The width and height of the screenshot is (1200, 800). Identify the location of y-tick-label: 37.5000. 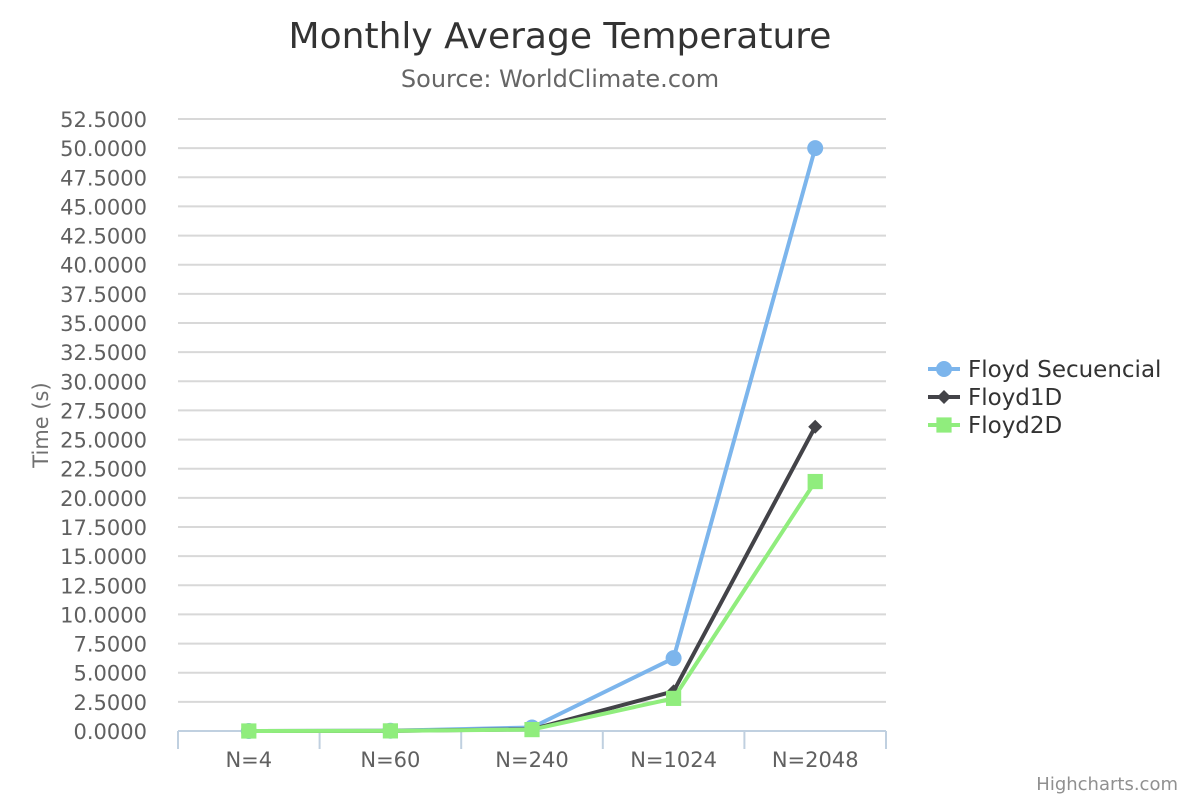
(103, 295).